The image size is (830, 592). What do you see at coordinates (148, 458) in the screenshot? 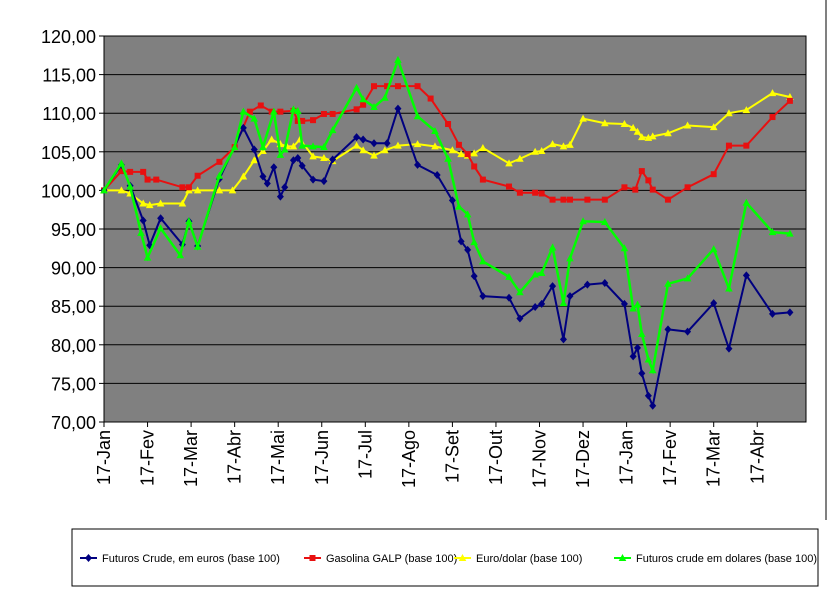
I see `x-tick-label: 17-Fev` at bounding box center [148, 458].